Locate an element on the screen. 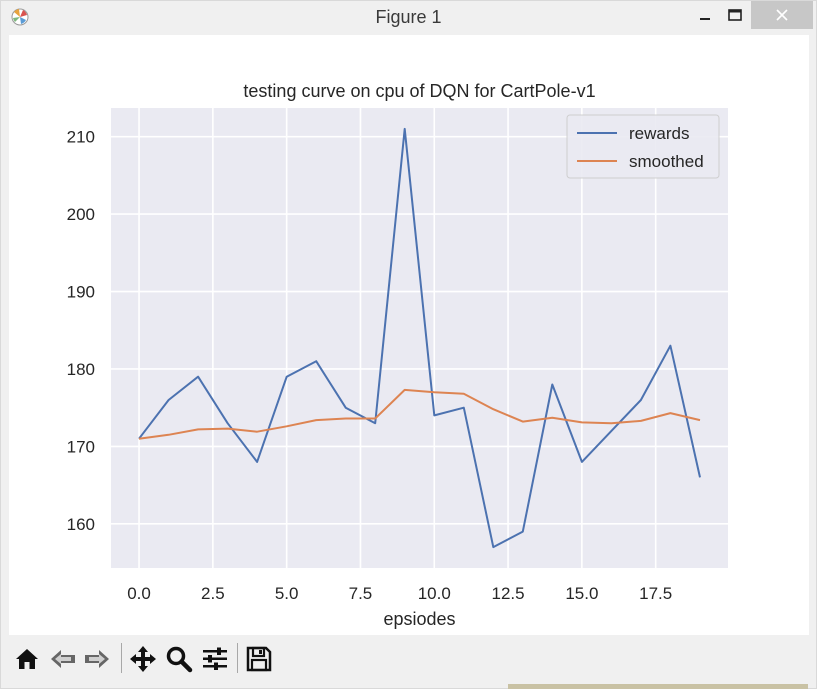 The image size is (817, 689). y-tick-labels: 160 170 180 190 200 210 is located at coordinates (81, 331).